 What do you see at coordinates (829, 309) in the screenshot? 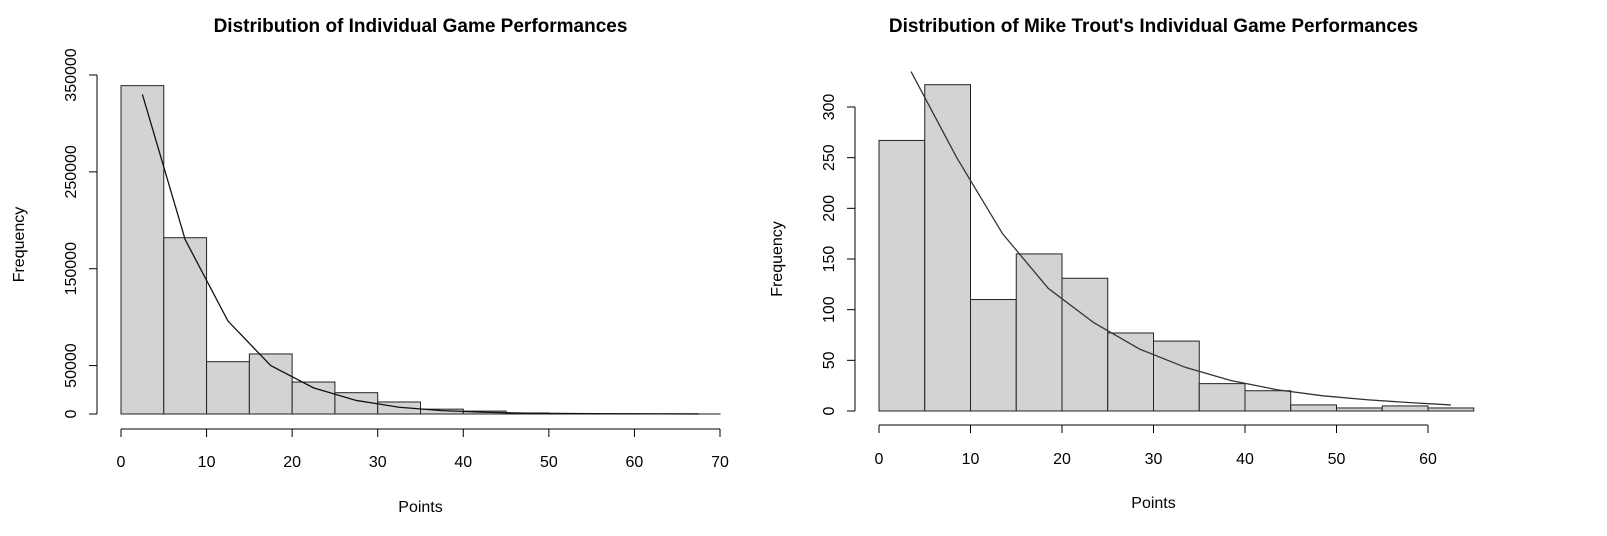
I see `y-tick-label: 100` at bounding box center [829, 309].